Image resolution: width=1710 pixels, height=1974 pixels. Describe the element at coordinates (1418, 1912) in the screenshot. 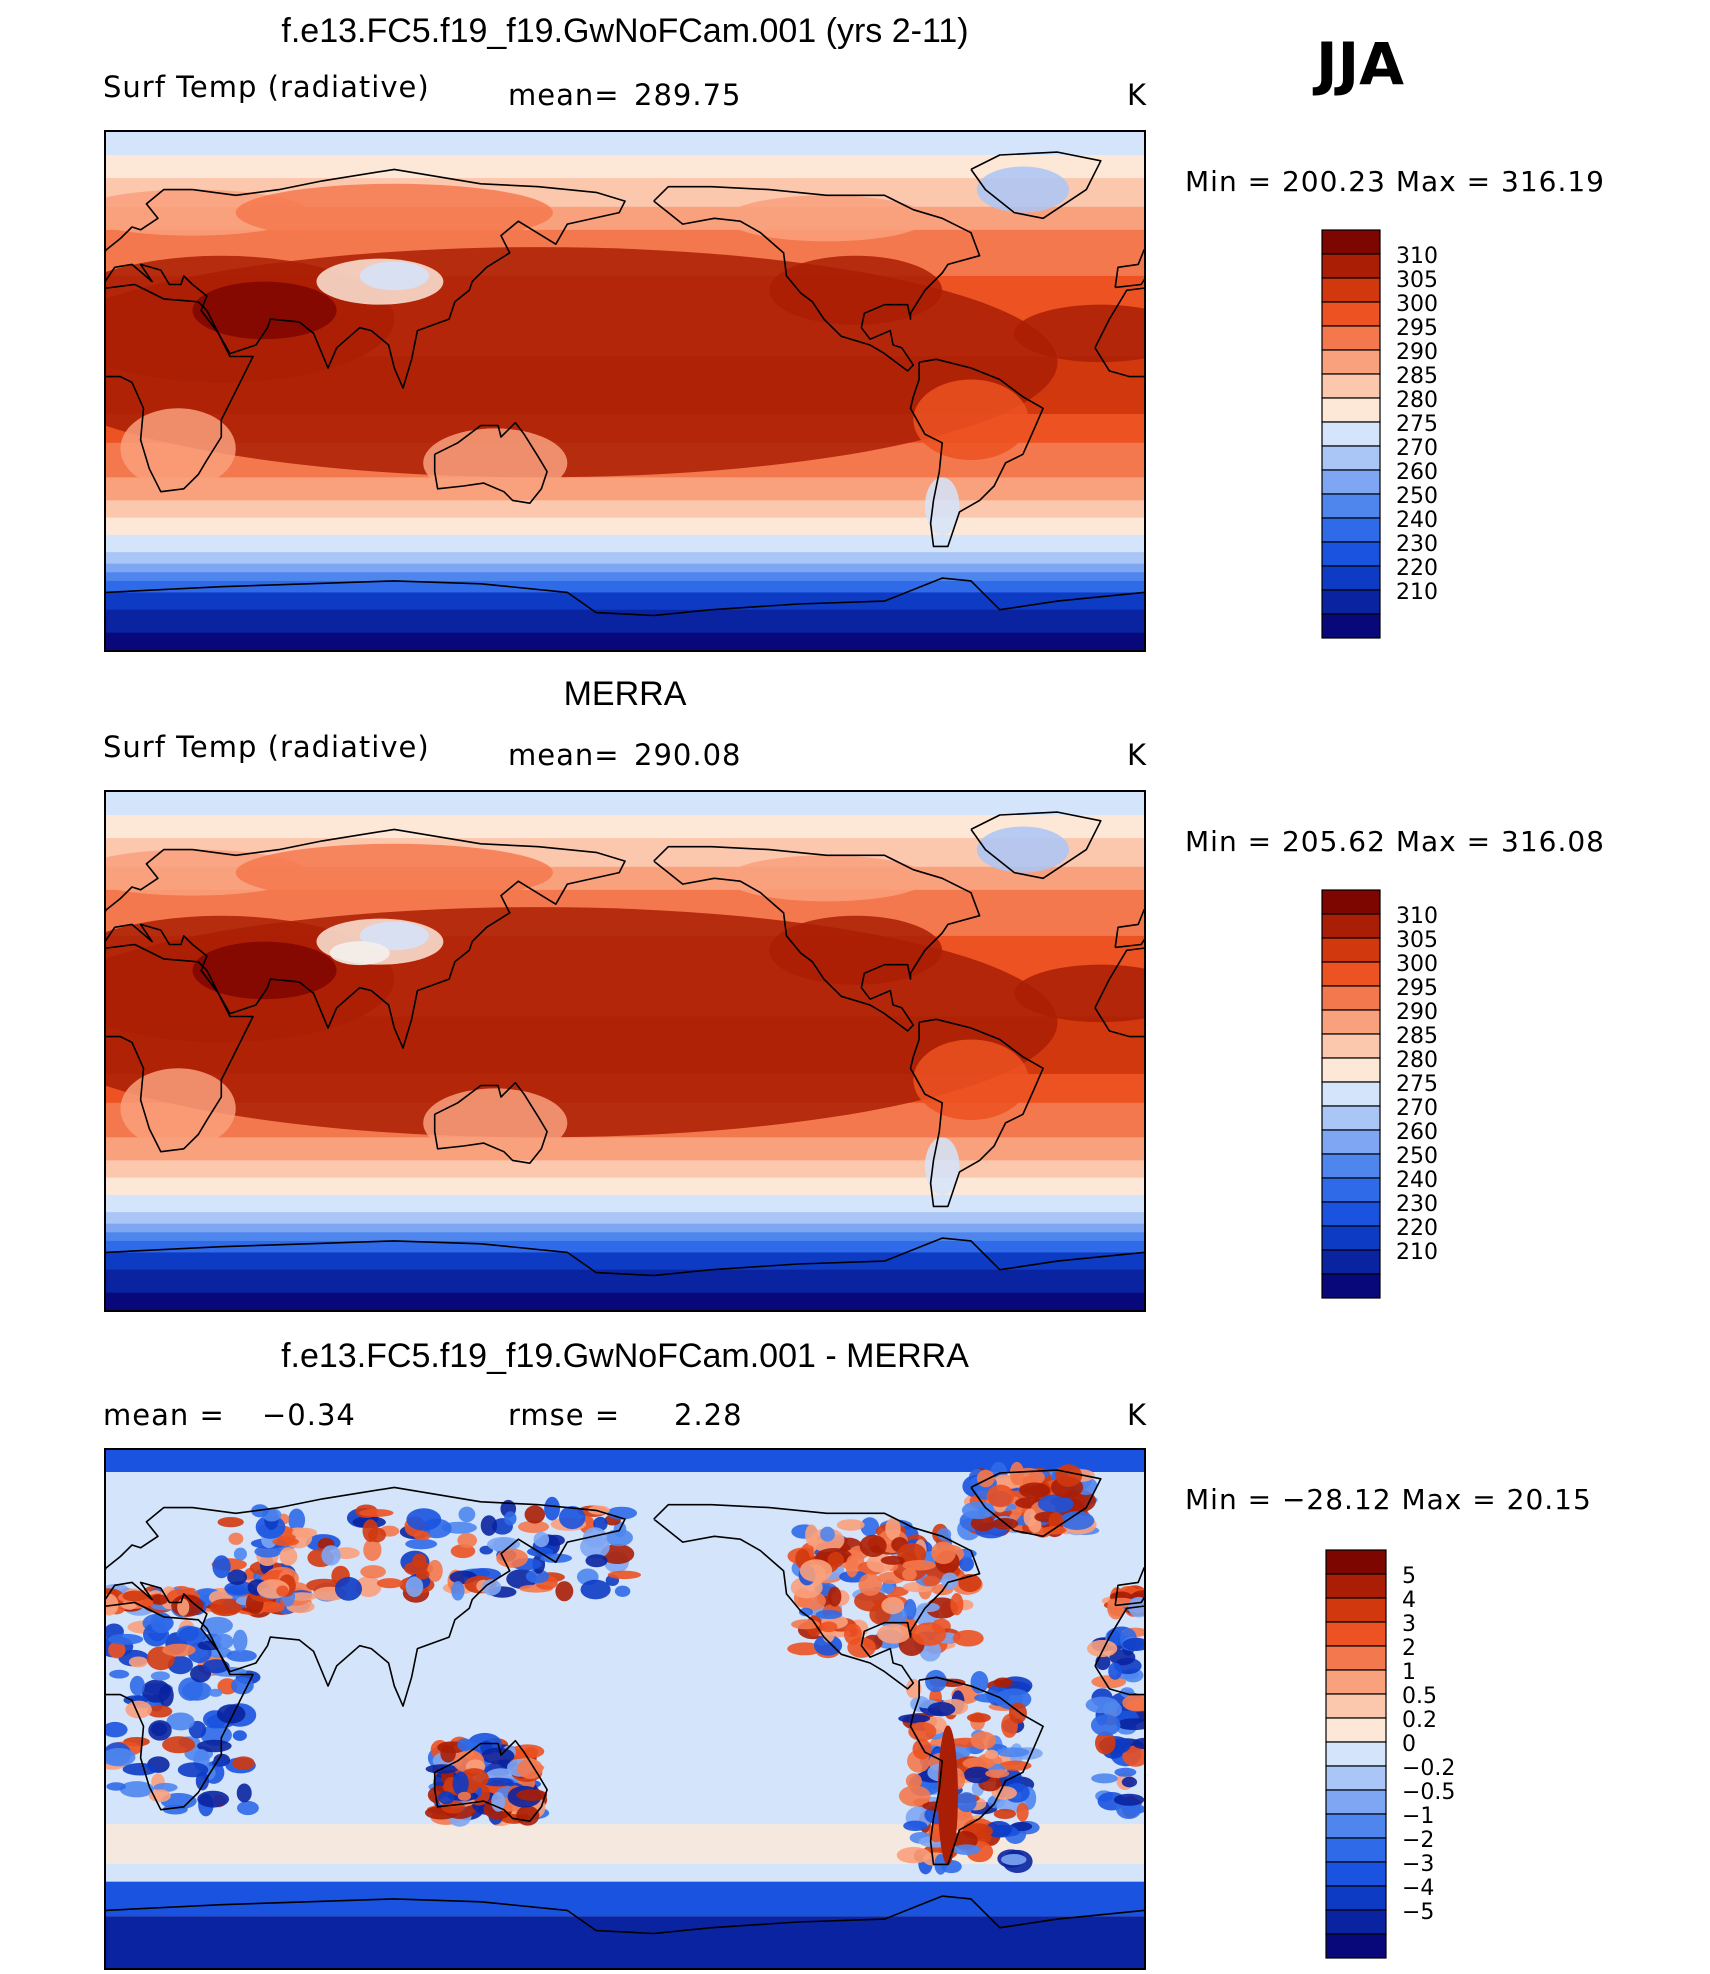

I see `colorbar-tick-label: −5` at that location.